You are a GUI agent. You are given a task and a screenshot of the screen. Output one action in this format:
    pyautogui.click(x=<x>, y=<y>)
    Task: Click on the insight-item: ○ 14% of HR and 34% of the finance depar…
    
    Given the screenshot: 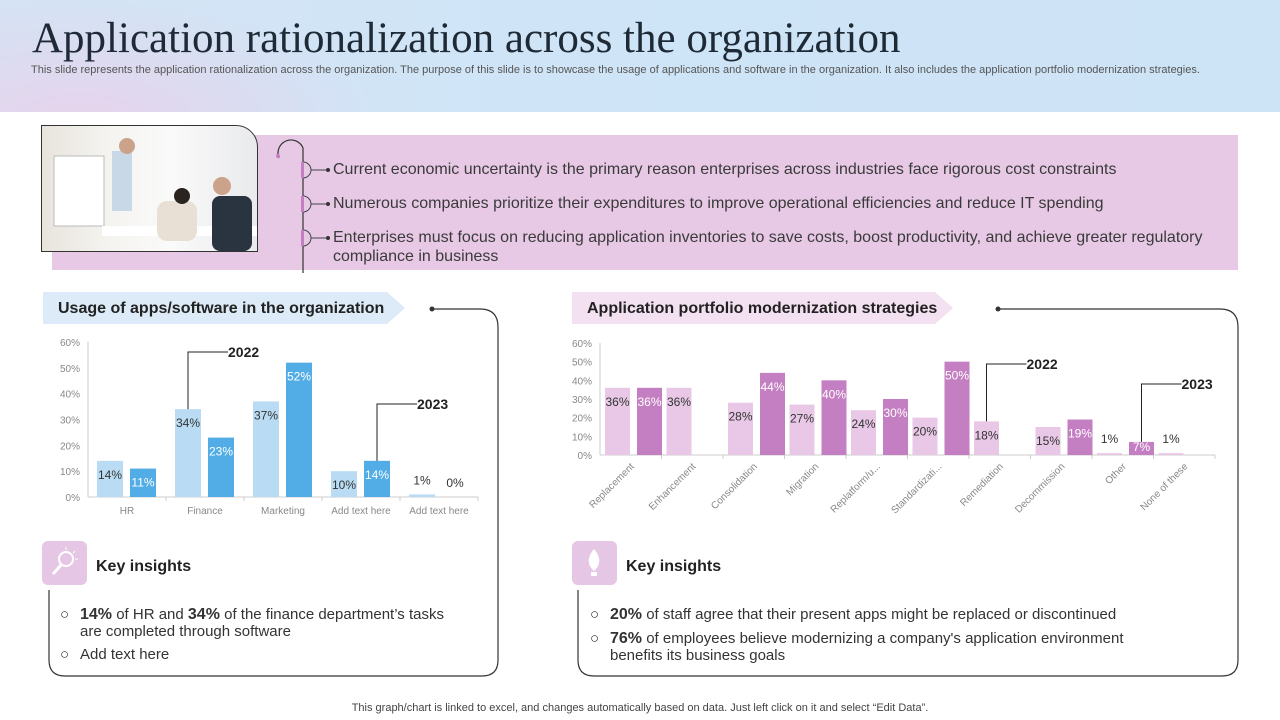 What is the action you would take?
    pyautogui.click(x=260, y=623)
    